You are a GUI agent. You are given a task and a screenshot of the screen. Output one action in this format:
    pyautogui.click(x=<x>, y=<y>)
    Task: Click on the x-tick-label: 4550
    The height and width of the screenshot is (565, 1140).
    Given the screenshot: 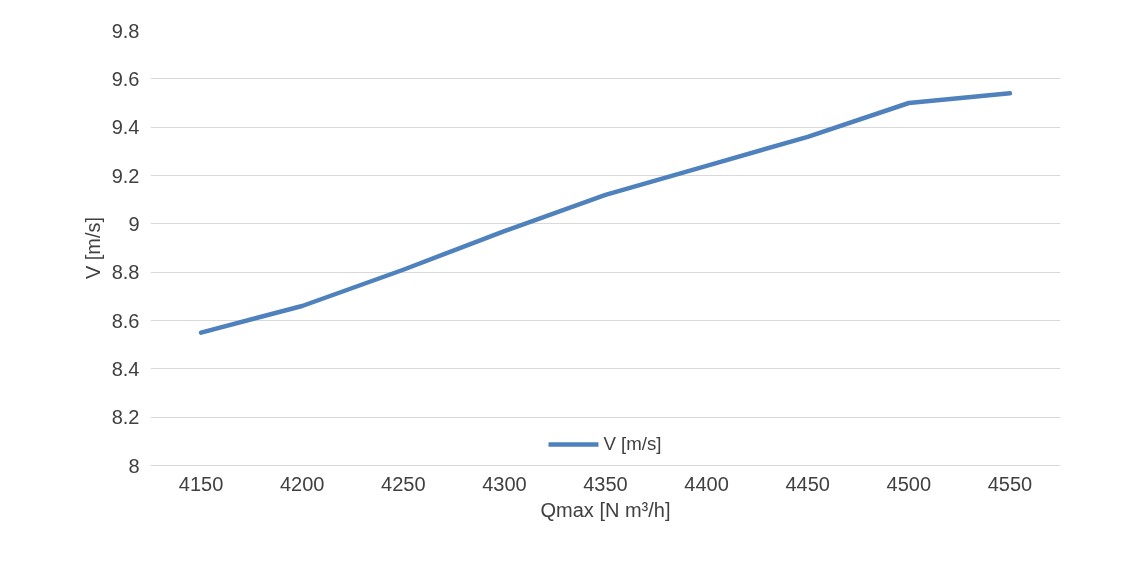 What is the action you would take?
    pyautogui.click(x=1010, y=483)
    